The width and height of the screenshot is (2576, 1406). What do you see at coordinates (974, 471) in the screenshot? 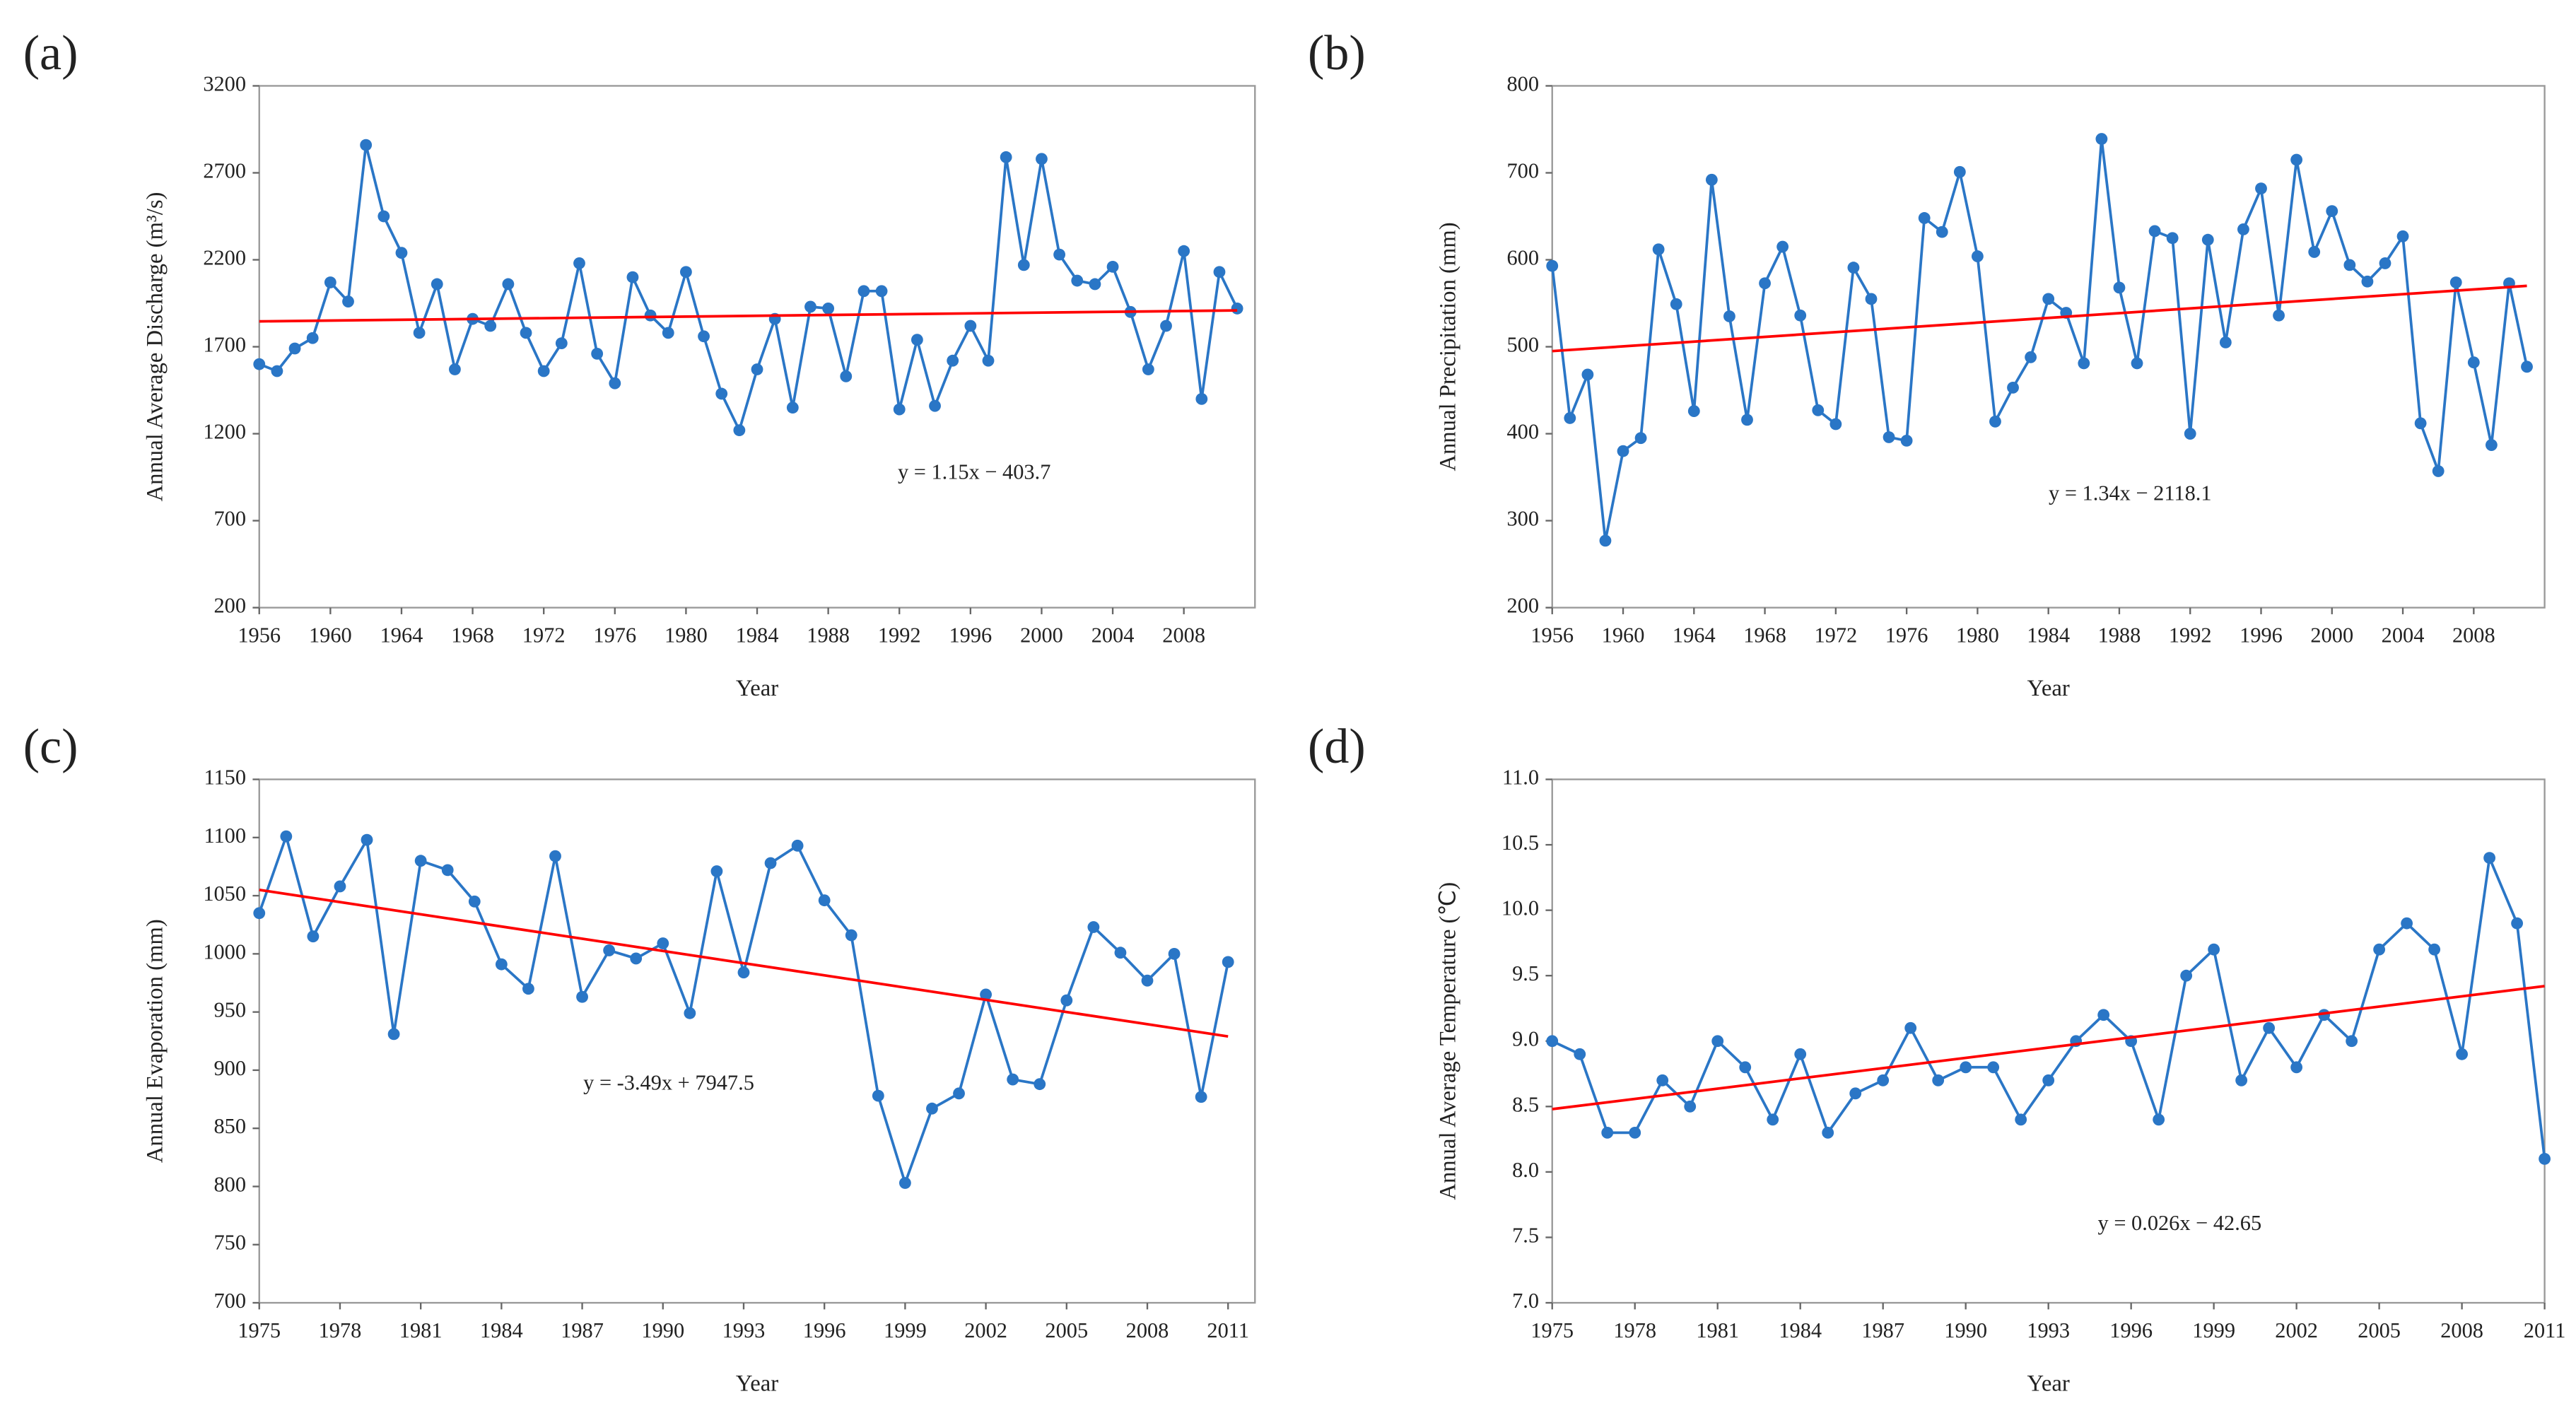
I see `trend-equation: y = 1.15x − 403.7` at bounding box center [974, 471].